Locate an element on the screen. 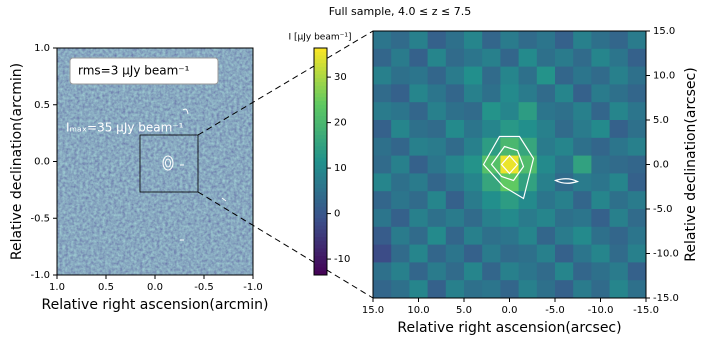 This screenshot has height=353, width=706. x-tick-label: -0.5 is located at coordinates (204, 287).